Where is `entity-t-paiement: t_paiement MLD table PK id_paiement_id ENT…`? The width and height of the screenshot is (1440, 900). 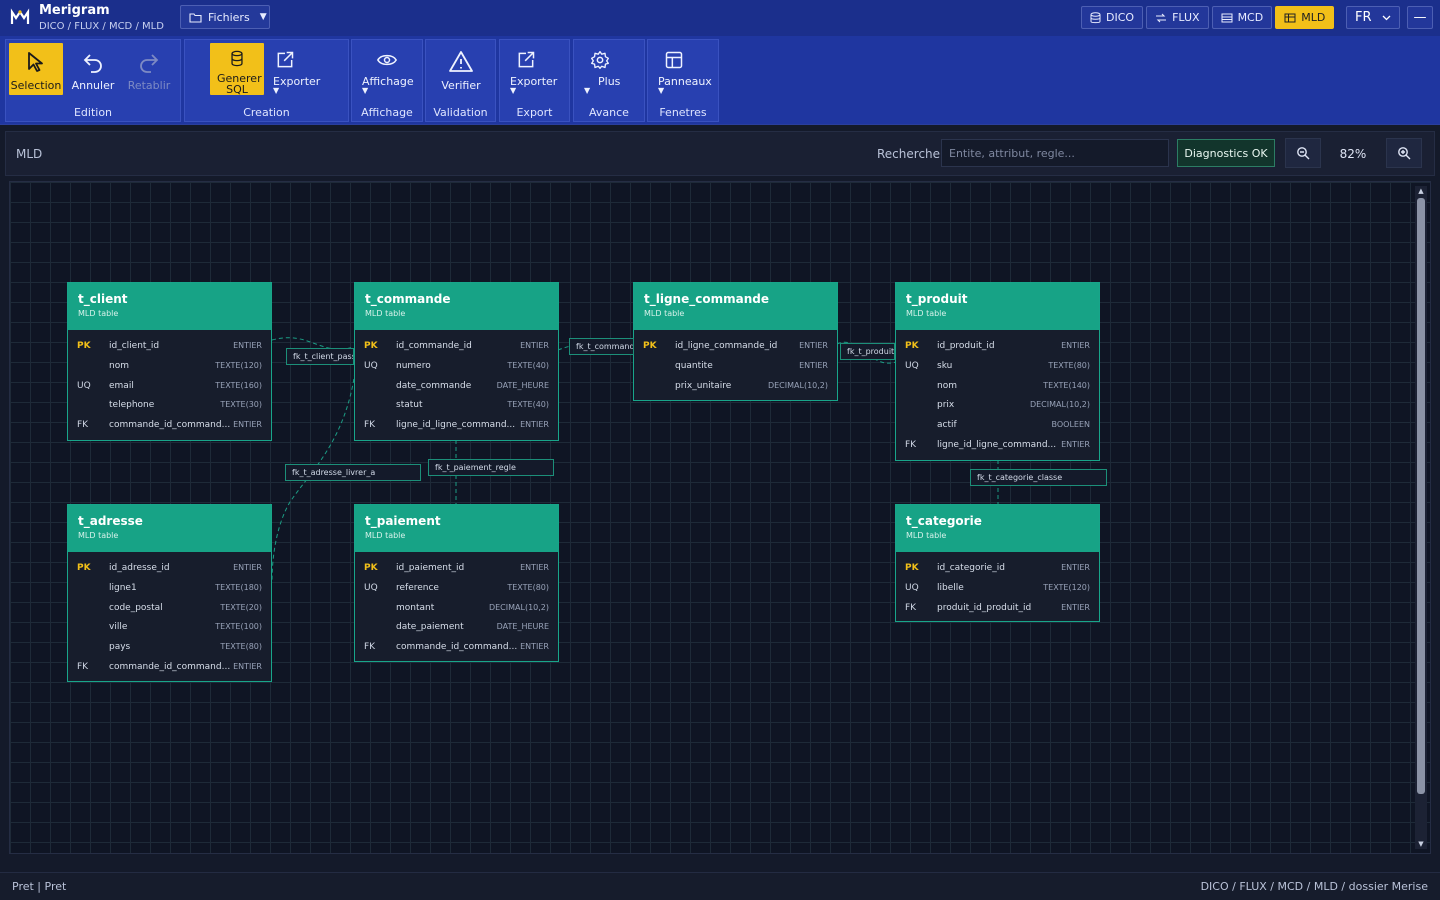 entity-t-paiement: t_paiement MLD table PK id_paiement_id ENT… is located at coordinates (456, 583).